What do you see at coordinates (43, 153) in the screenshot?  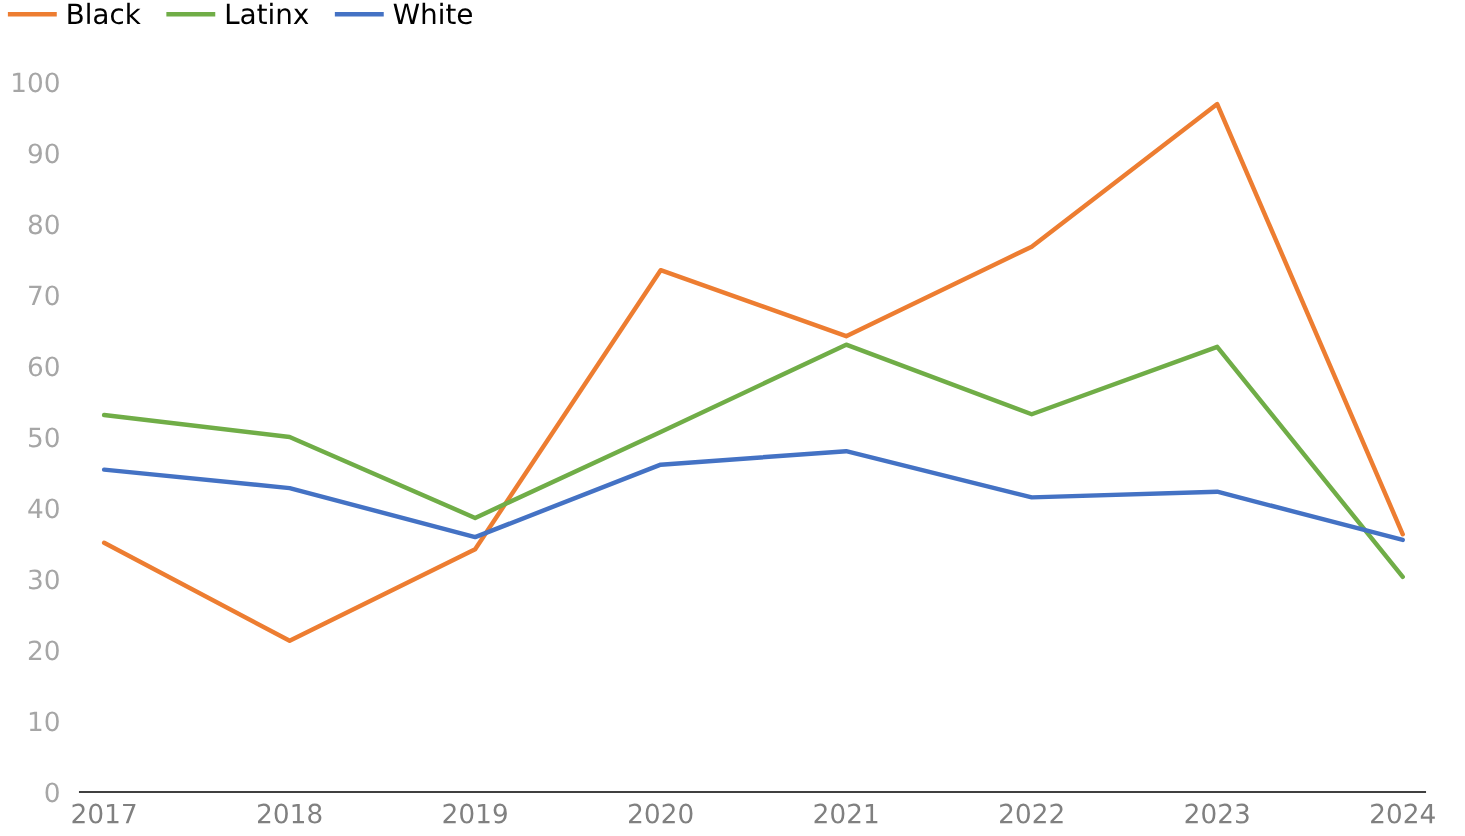 I see `y-tick-label: 90` at bounding box center [43, 153].